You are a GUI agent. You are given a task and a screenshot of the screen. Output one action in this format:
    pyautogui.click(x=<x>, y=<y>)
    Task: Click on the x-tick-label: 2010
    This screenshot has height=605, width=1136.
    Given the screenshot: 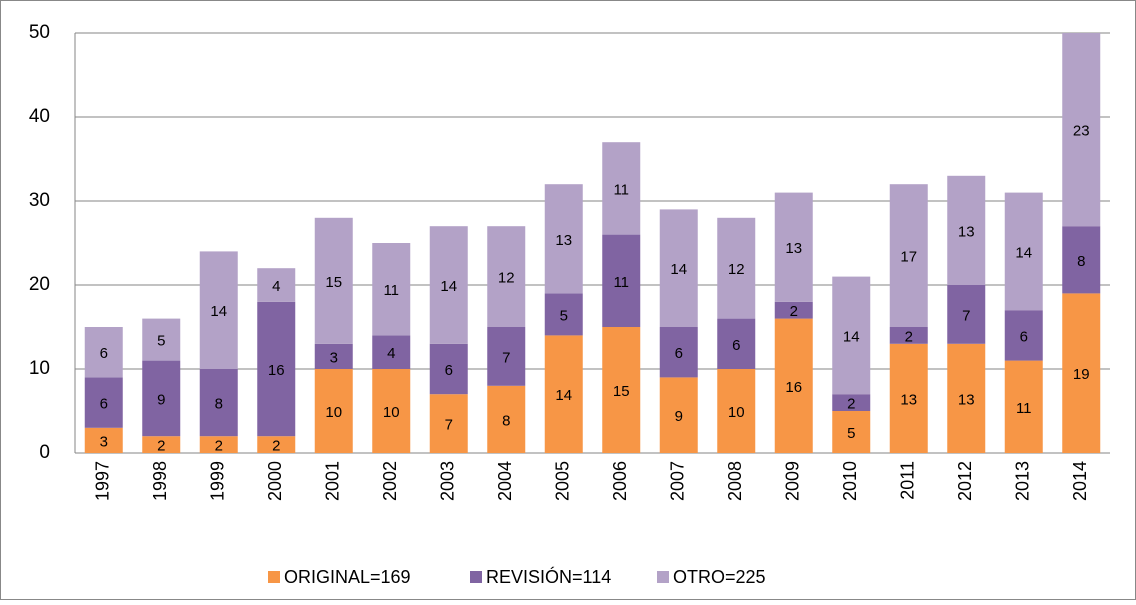 What is the action you would take?
    pyautogui.click(x=850, y=481)
    